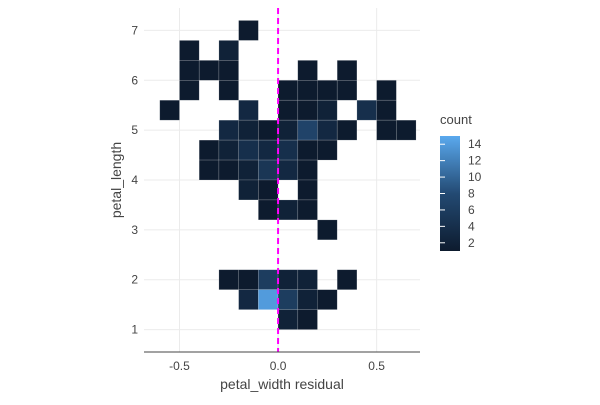 The image size is (600, 405). What do you see at coordinates (471, 226) in the screenshot?
I see `colorbar-tick-label: 4` at bounding box center [471, 226].